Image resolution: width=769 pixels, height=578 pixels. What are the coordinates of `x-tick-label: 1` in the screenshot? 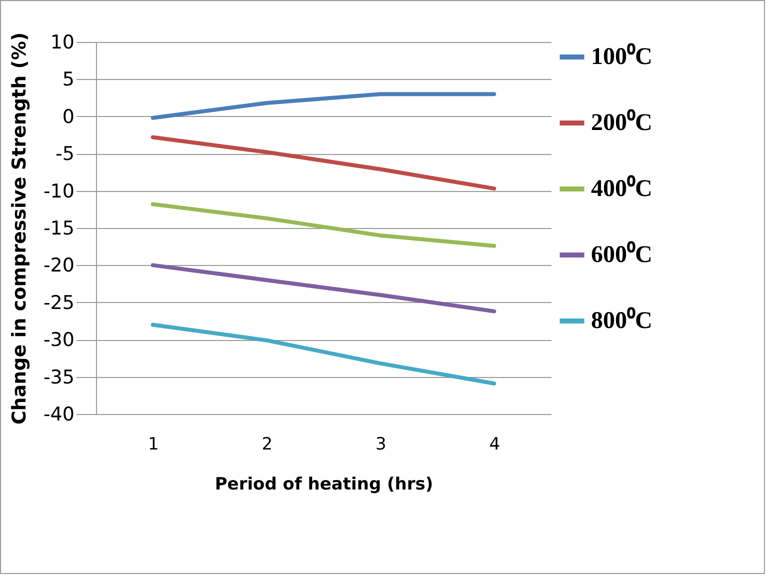 It's located at (153, 444).